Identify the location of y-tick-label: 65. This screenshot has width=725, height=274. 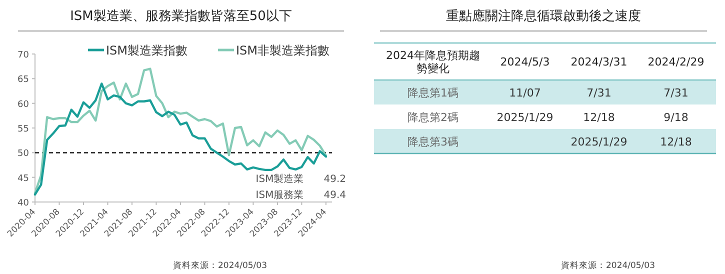
(23, 80).